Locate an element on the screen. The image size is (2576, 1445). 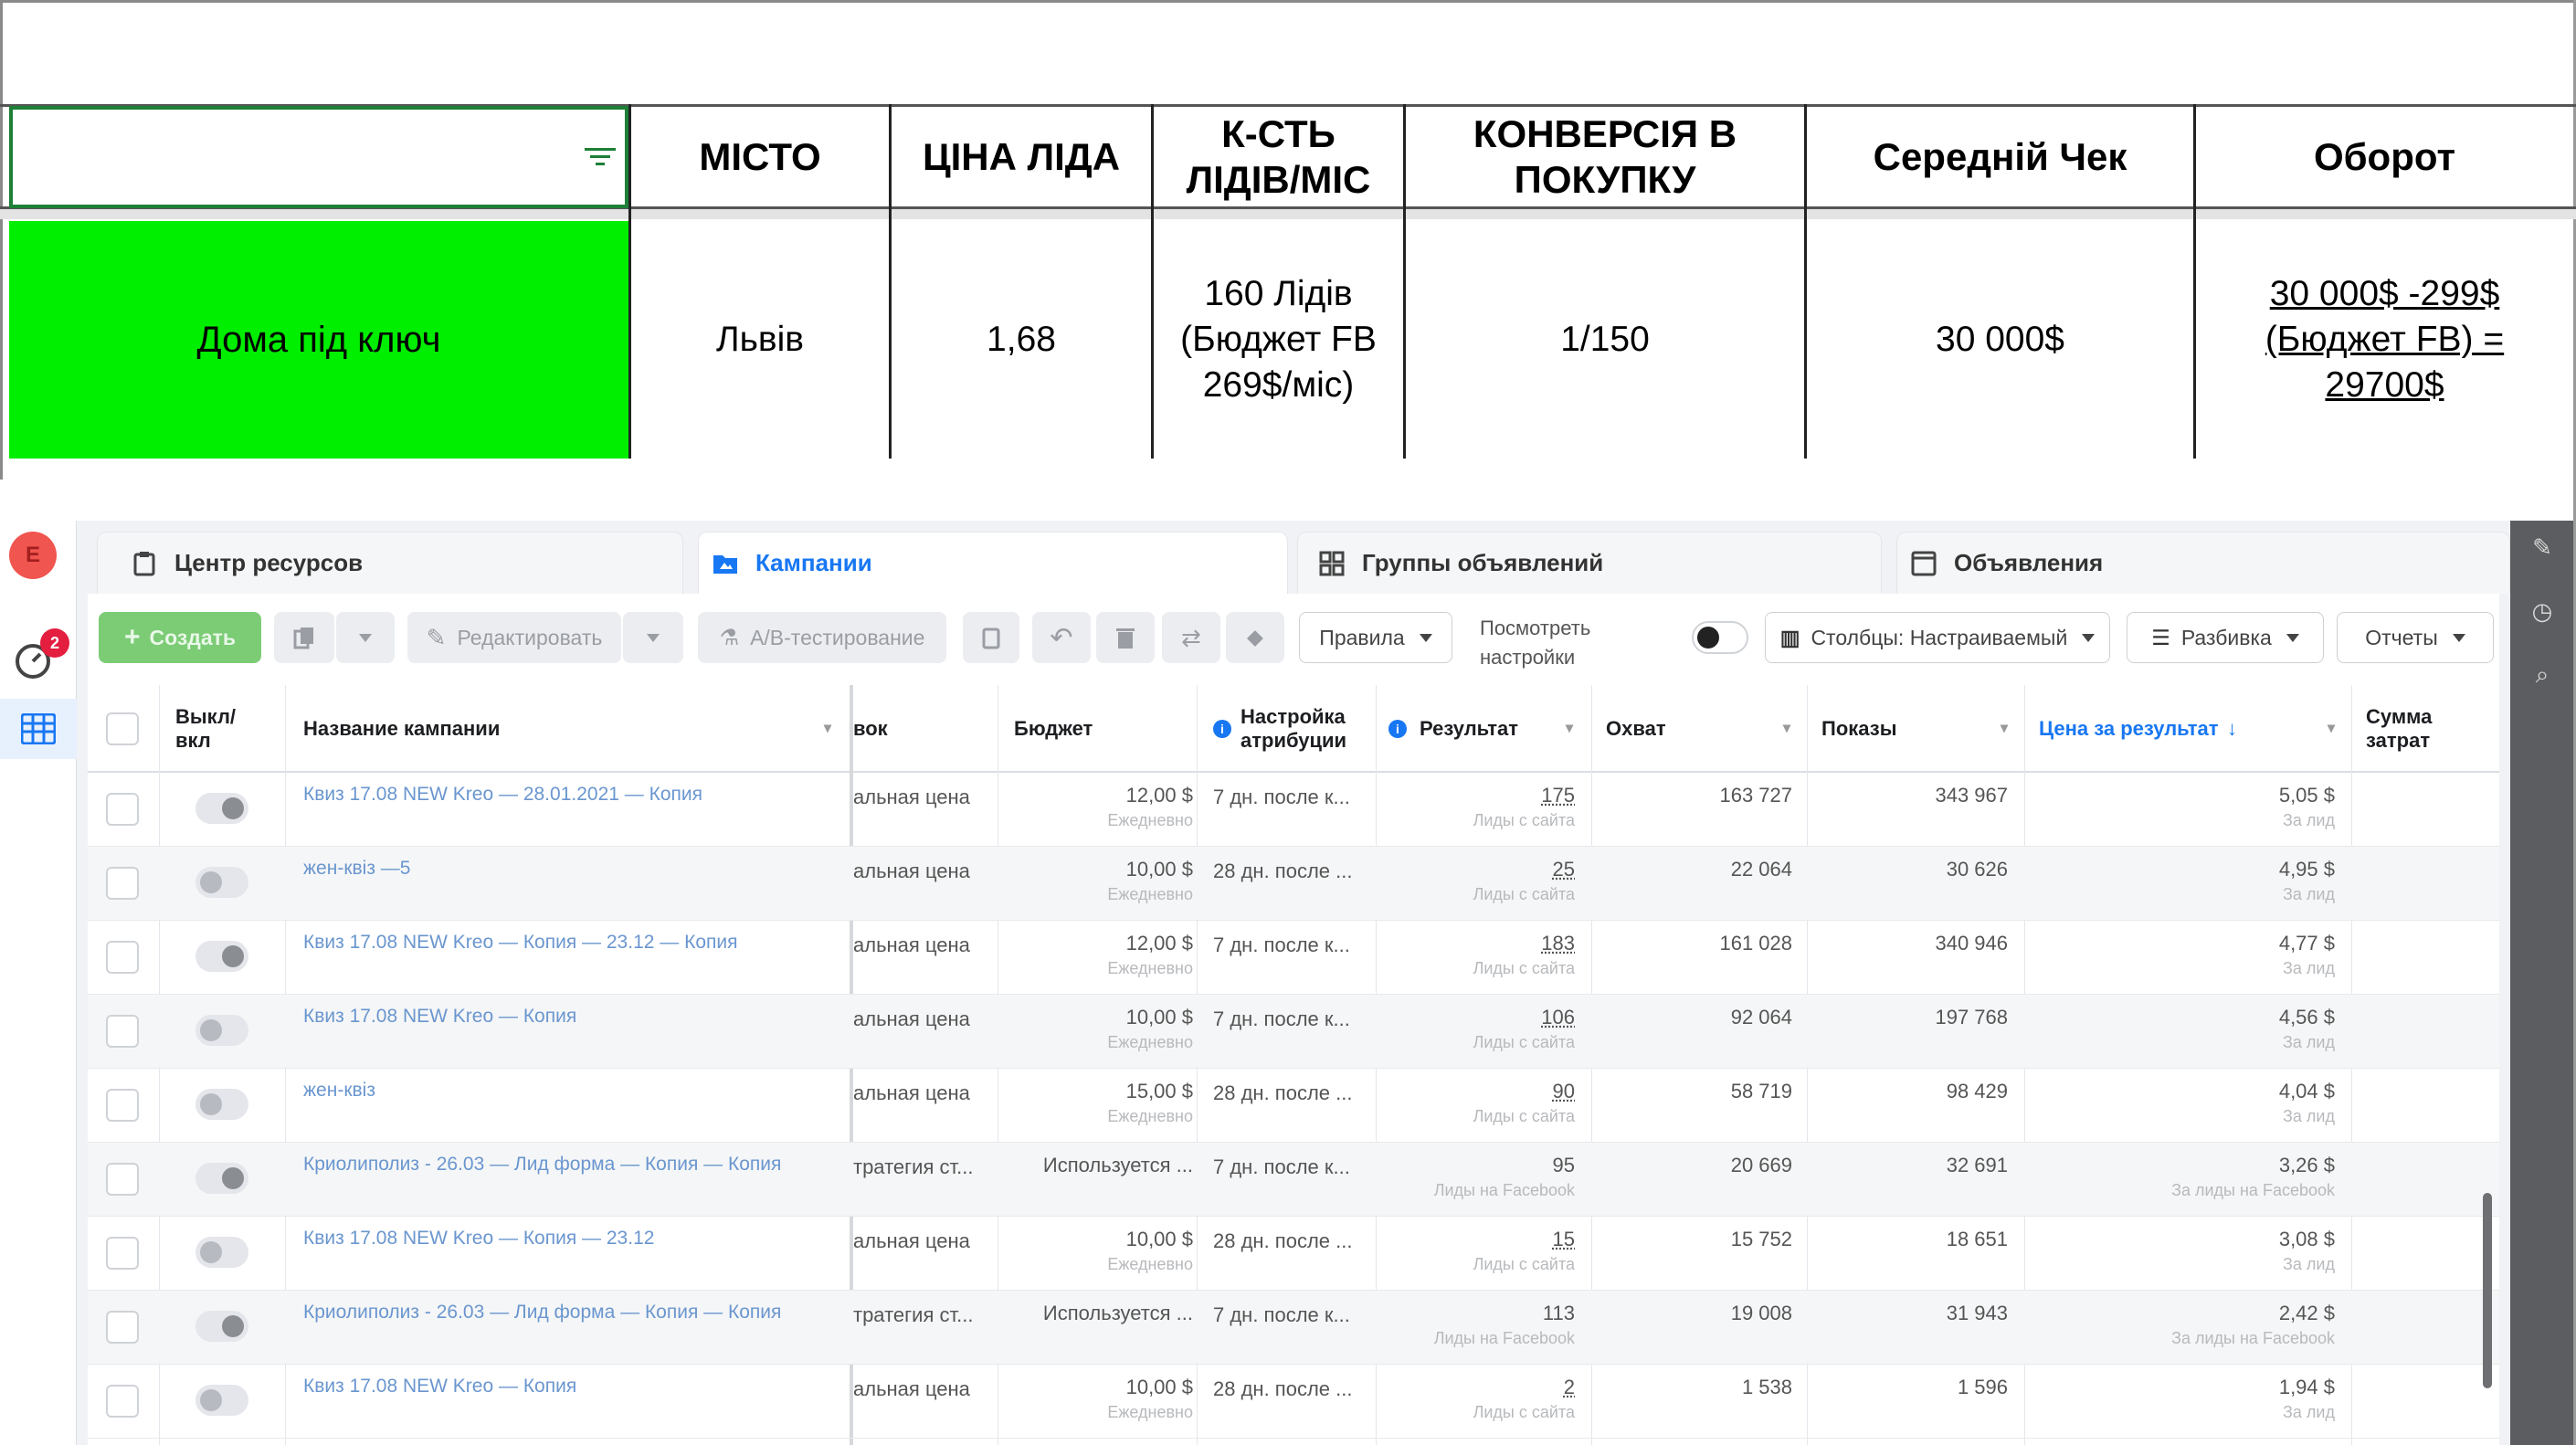
col-impressions-sort-icon: ▾ is located at coordinates (2005, 728).